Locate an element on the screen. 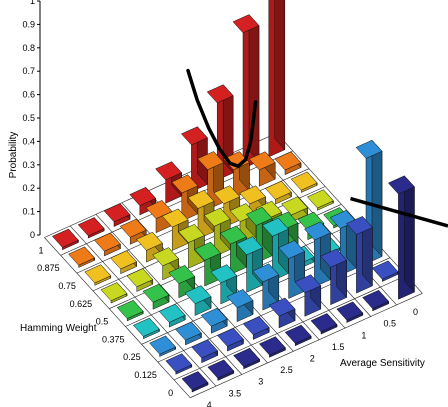 The image size is (448, 407). z-tick-label: 0.1 is located at coordinates (28, 212).